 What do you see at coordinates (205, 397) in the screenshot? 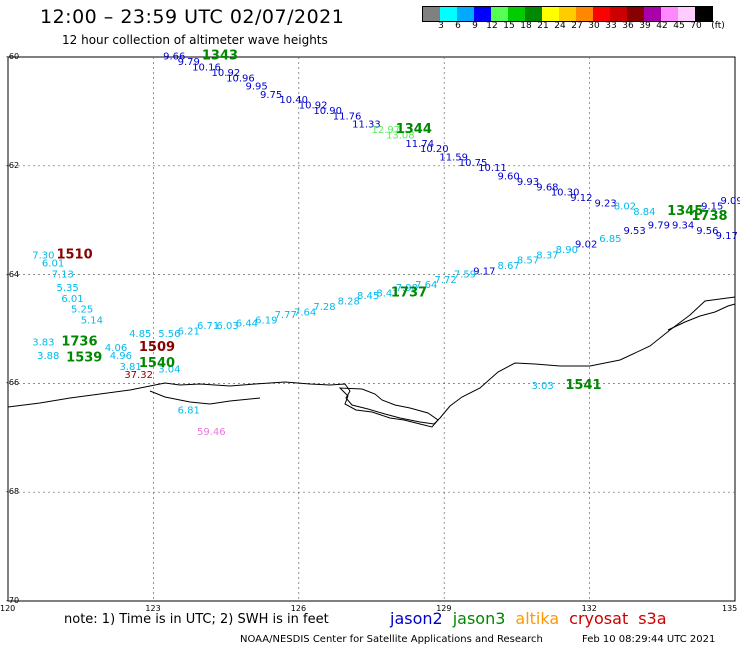
I see `bay-coastline` at bounding box center [205, 397].